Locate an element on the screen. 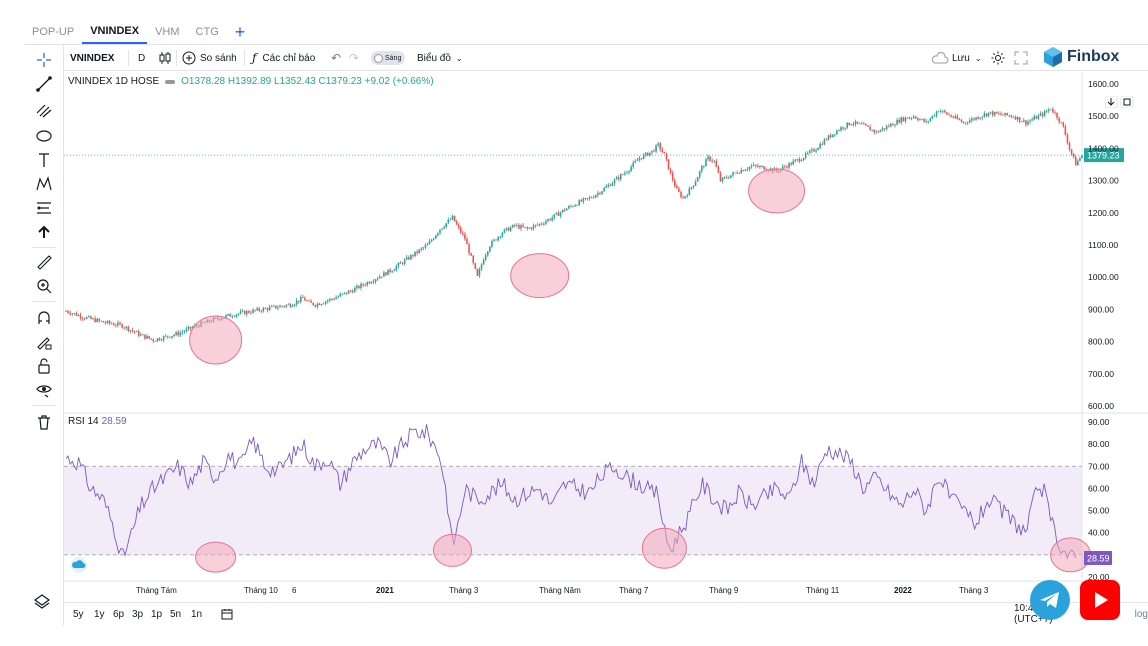 Image resolution: width=1148 pixels, height=646 pixels. chevron-down-icon: ⌄ is located at coordinates (459, 58).